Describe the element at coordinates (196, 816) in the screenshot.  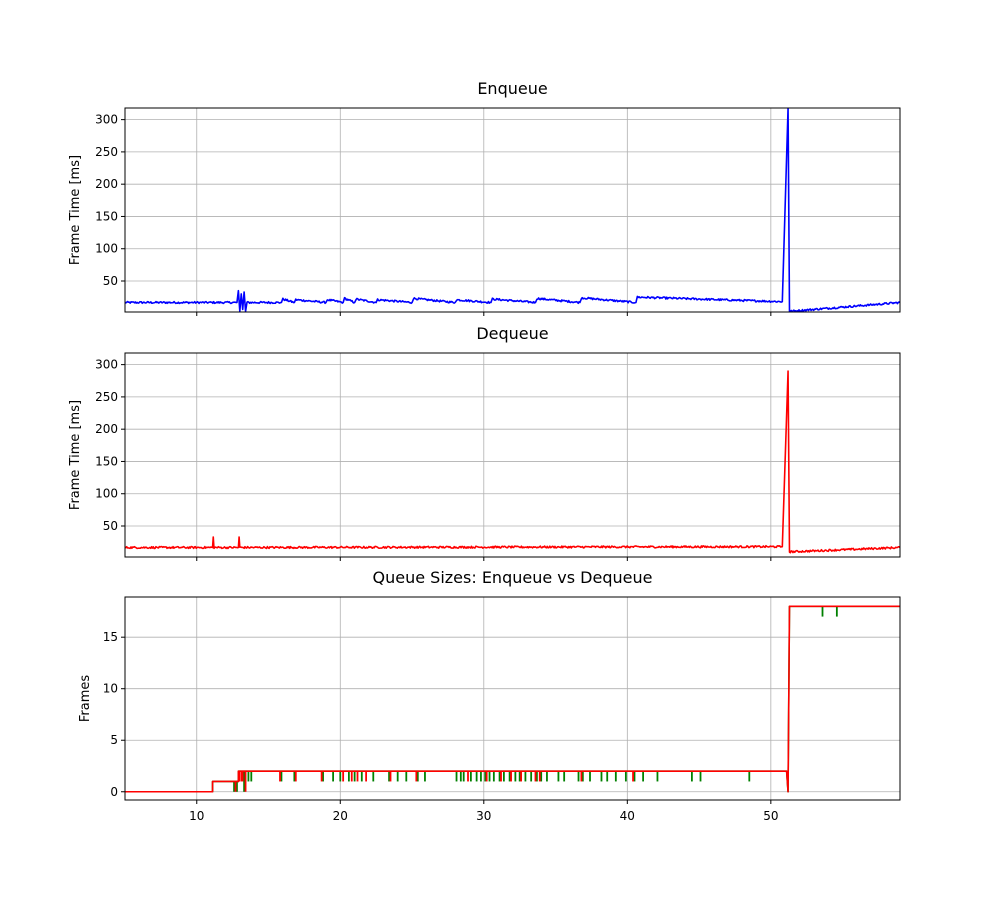
I see `x-tick-label: 10` at that location.